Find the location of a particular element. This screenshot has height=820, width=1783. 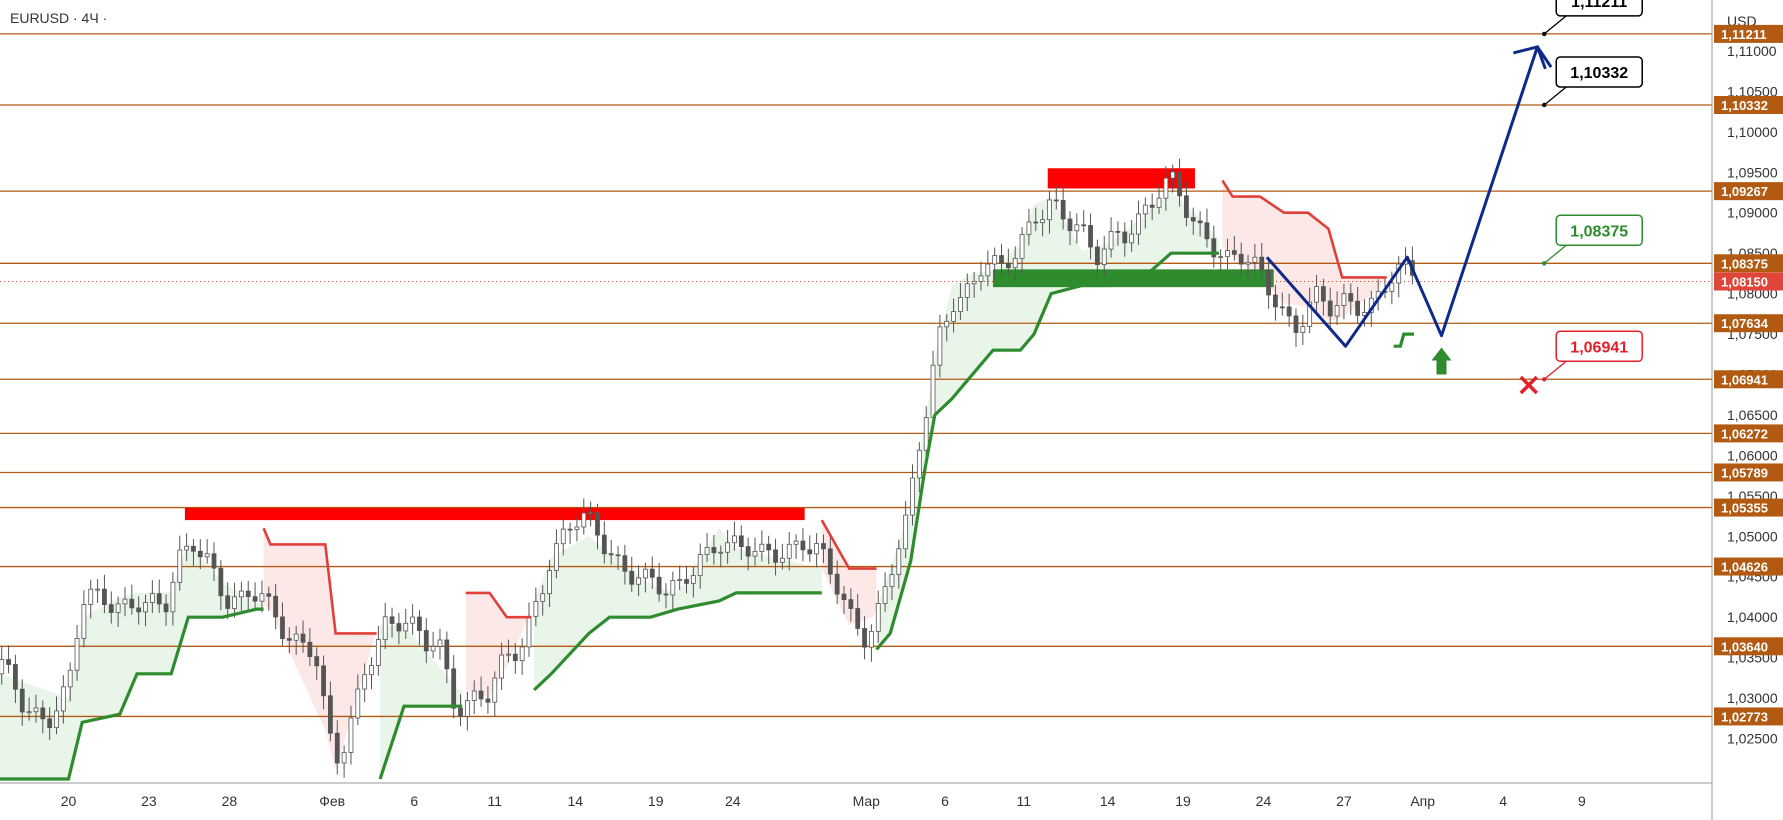

bull-stop-line is located at coordinates (1047, 451).